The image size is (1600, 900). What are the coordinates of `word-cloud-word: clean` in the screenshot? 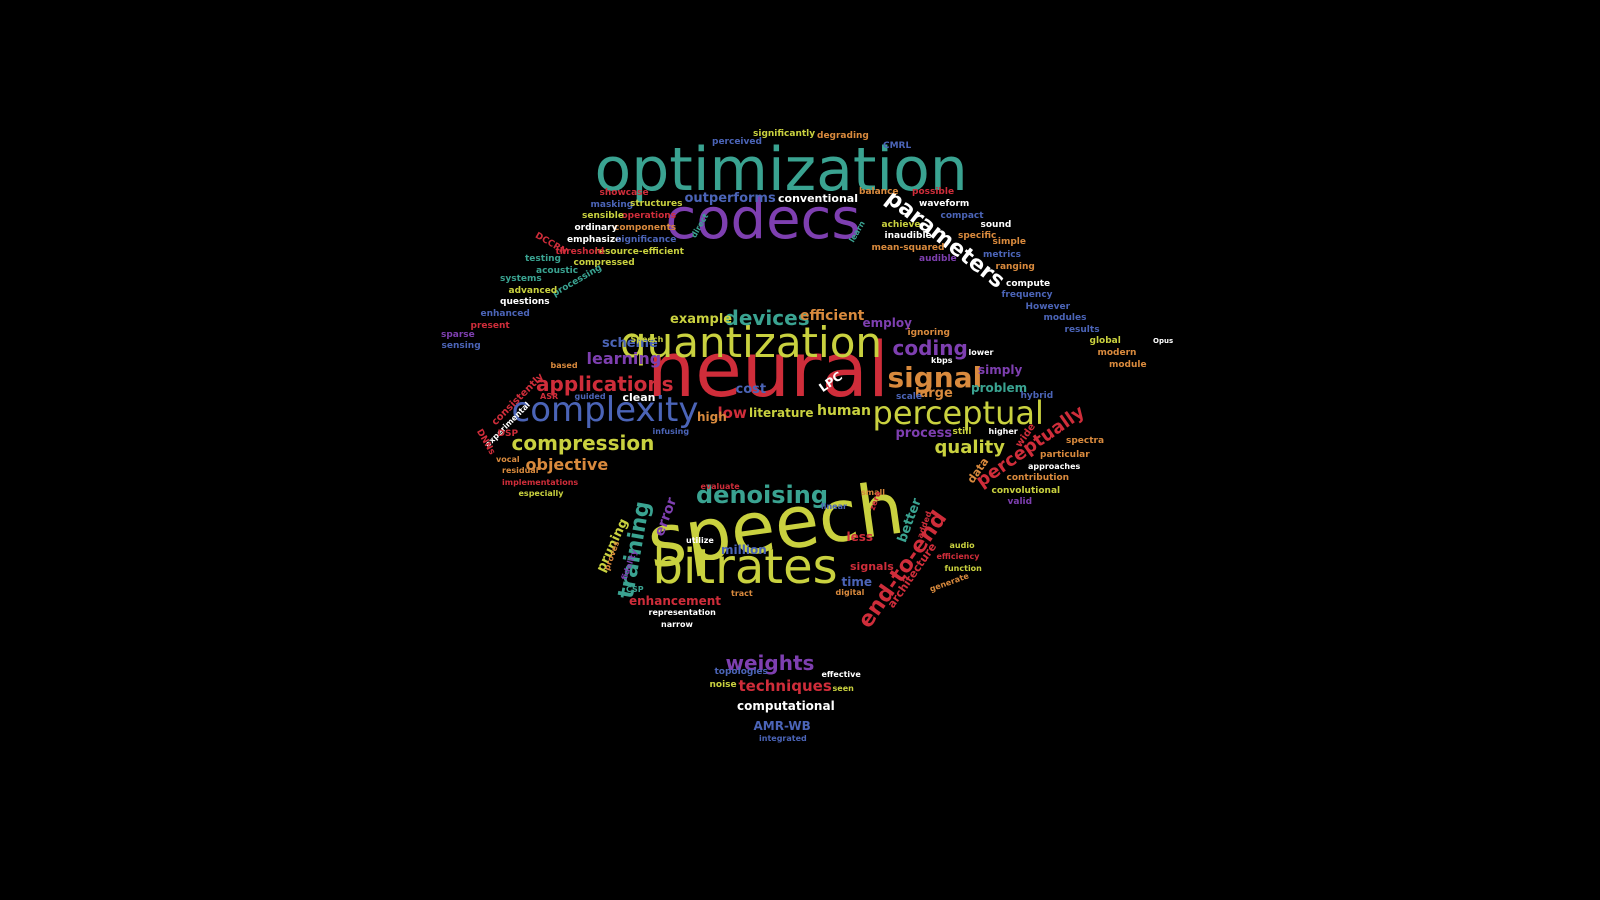 It's located at (639, 397).